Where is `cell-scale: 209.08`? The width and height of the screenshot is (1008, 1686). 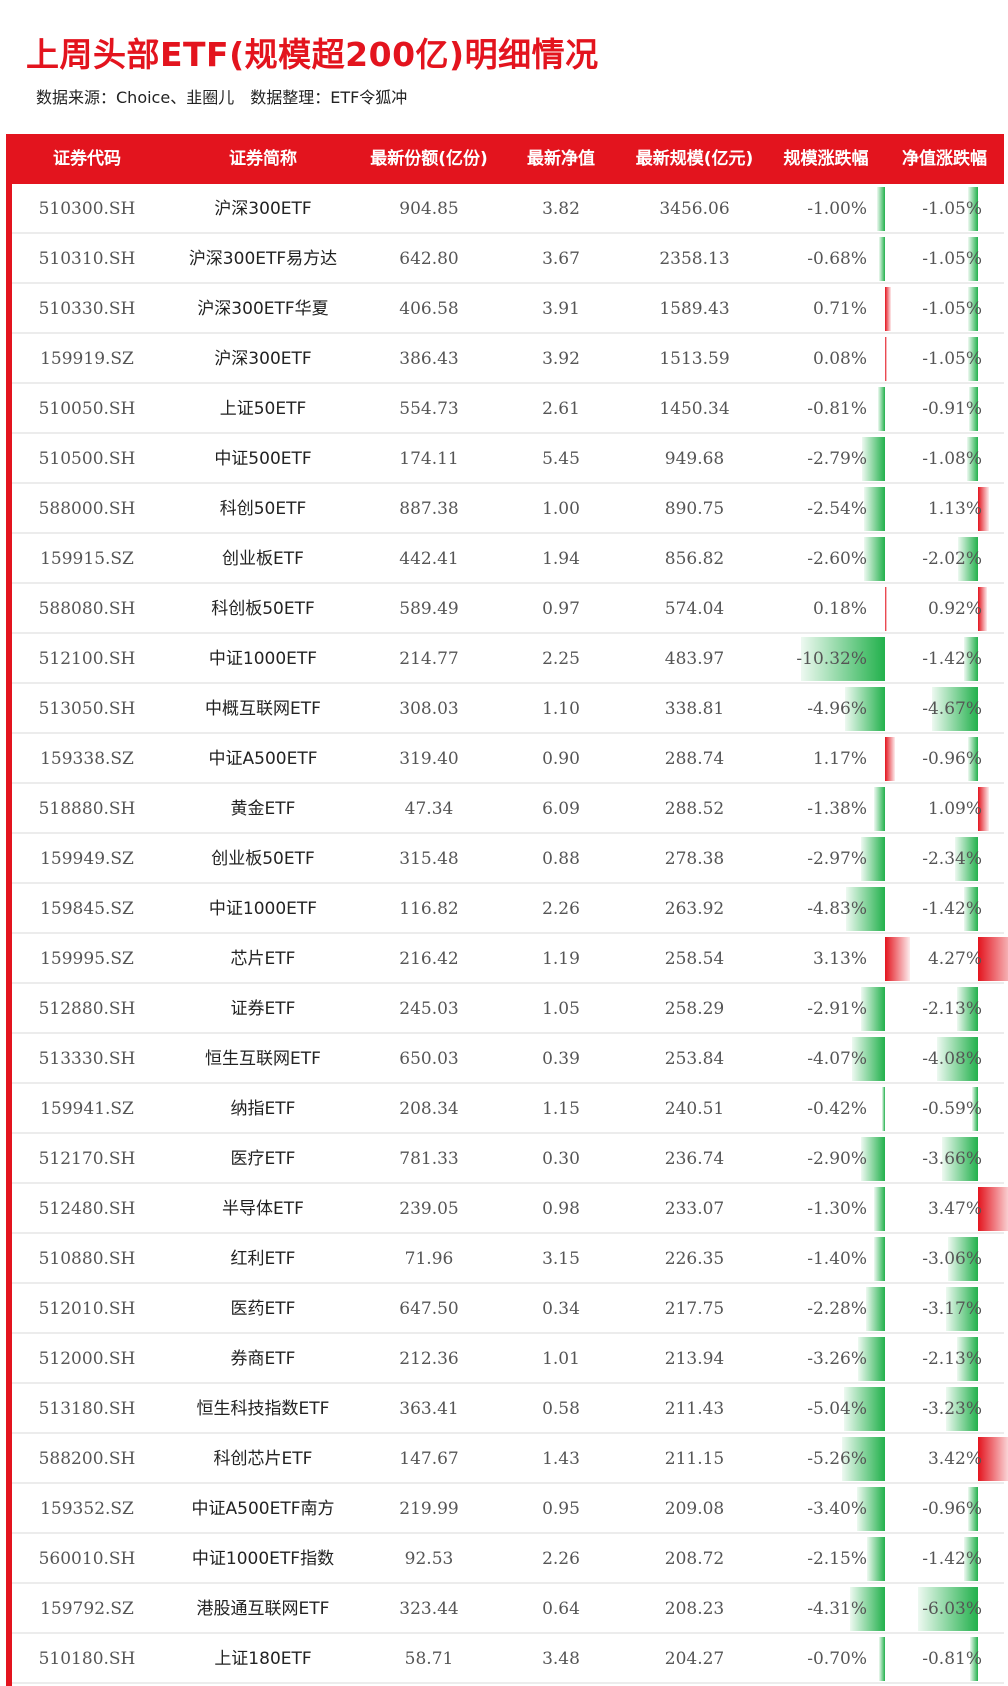
cell-scale: 209.08 is located at coordinates (694, 1509).